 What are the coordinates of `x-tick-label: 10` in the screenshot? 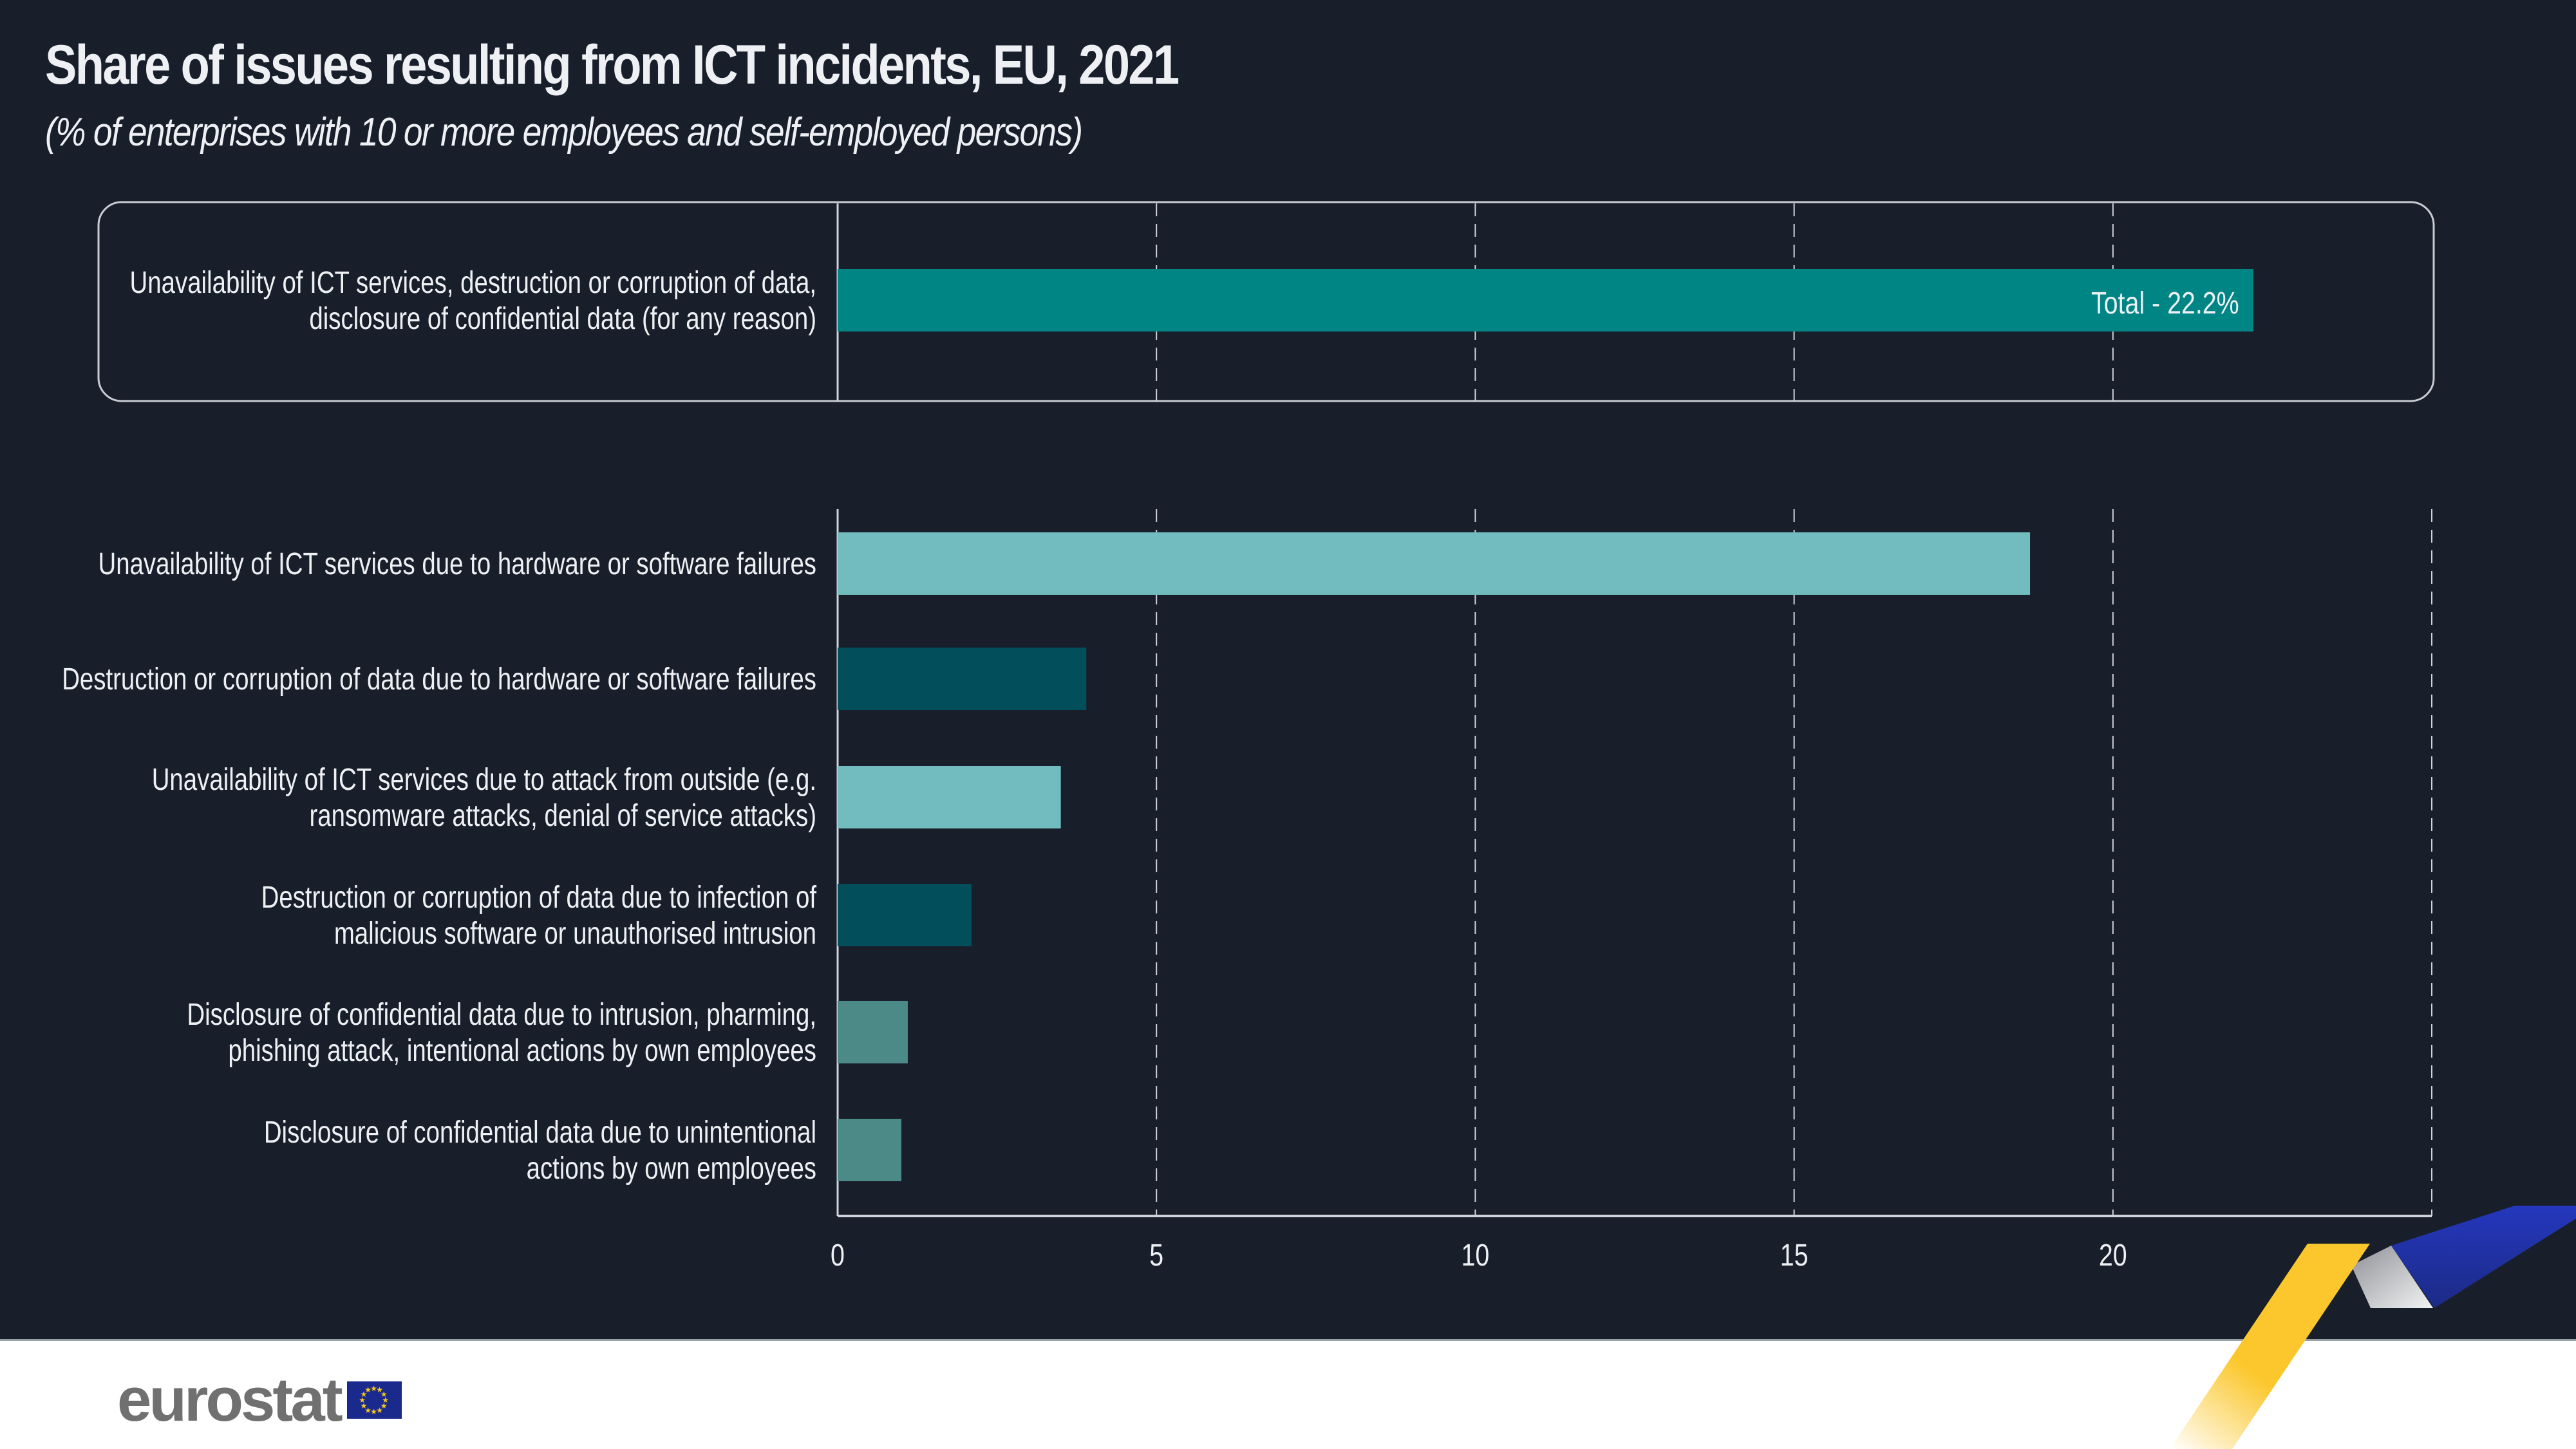 It's located at (1476, 1256).